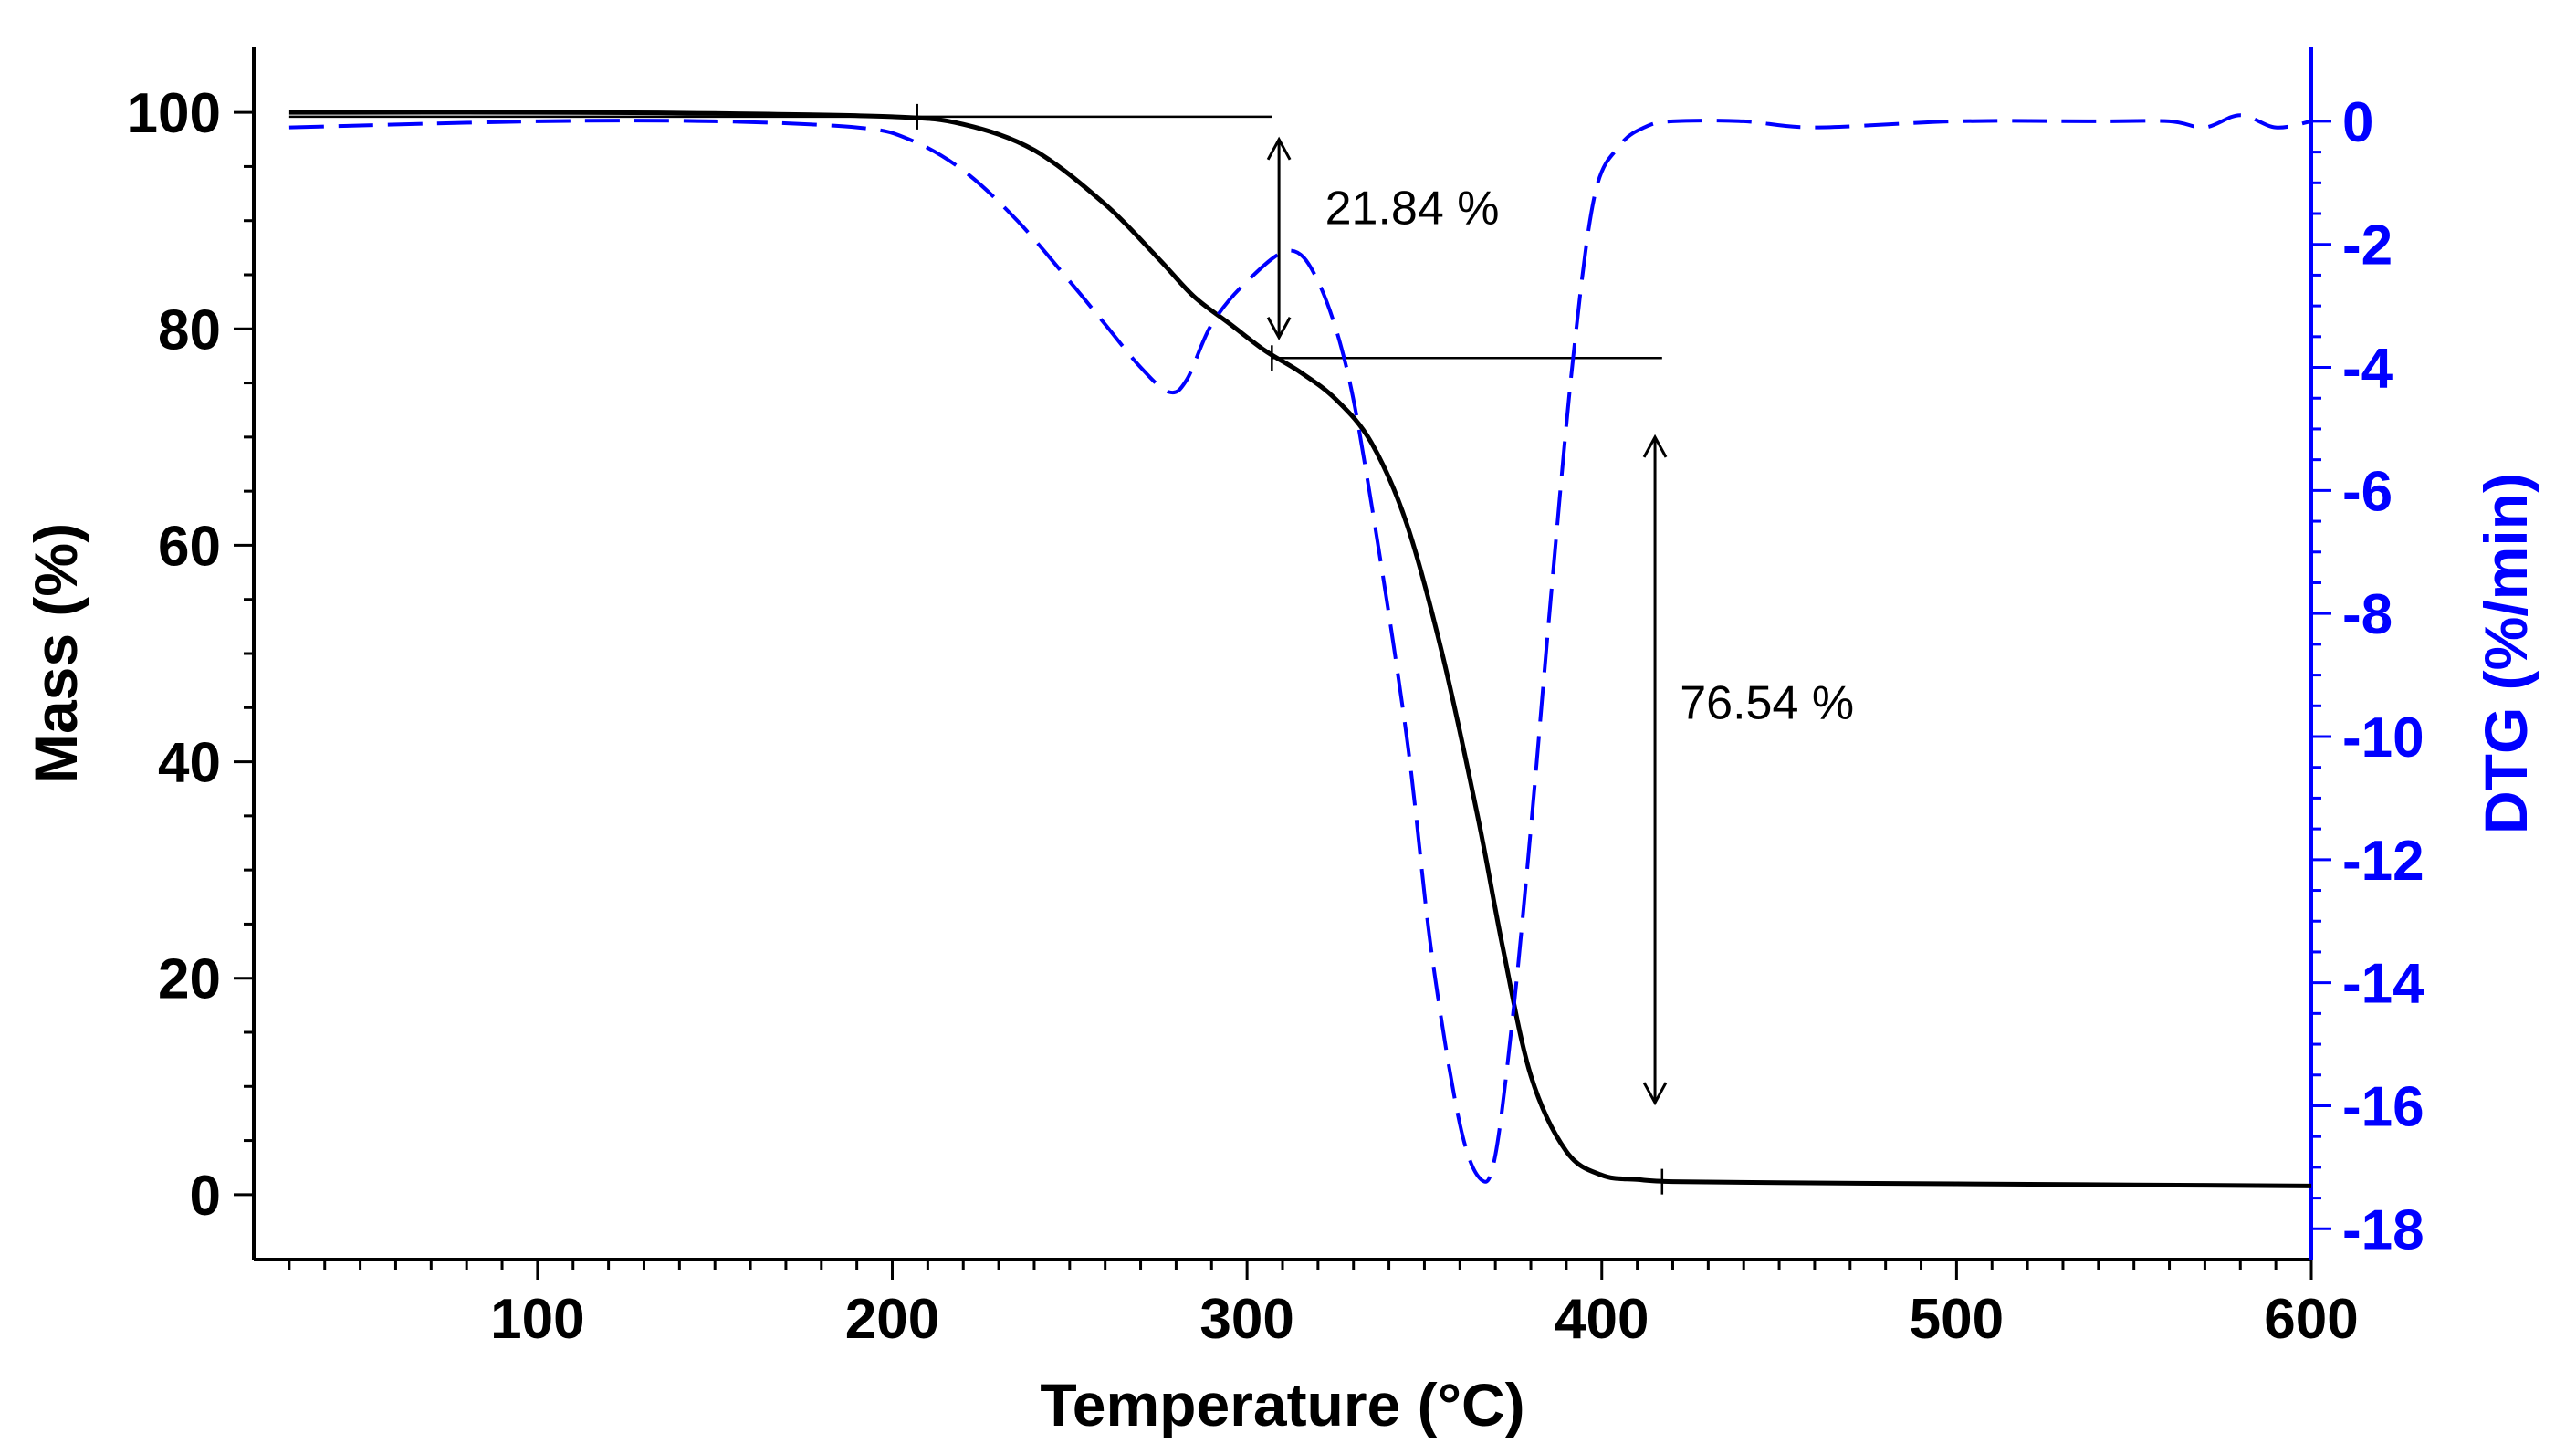 This screenshot has width=2576, height=1454. Describe the element at coordinates (1767, 703) in the screenshot. I see `mass-loss-label: 76.54 %` at that location.